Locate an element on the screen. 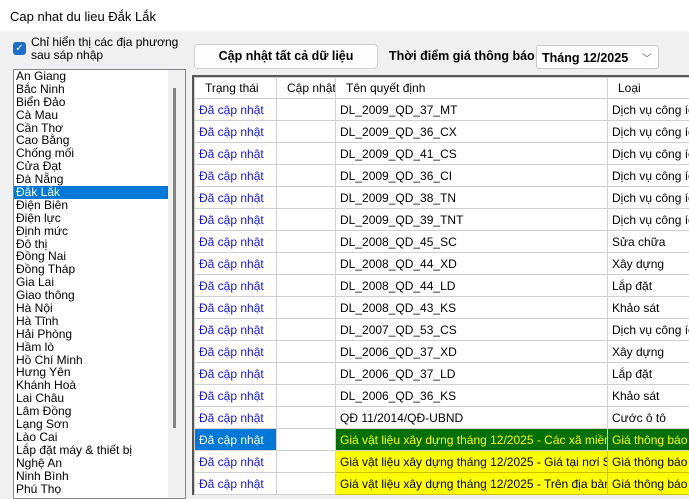 The width and height of the screenshot is (689, 499). name-cell: DL_2008_QD_43_KS is located at coordinates (472, 308).